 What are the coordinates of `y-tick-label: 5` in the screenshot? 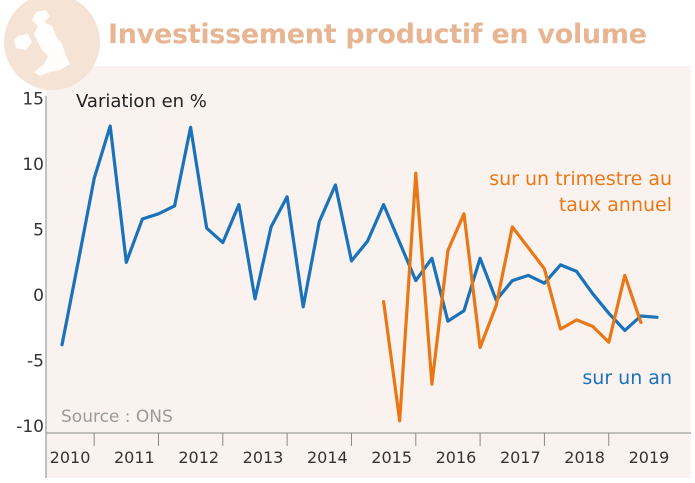 It's located at (38, 231).